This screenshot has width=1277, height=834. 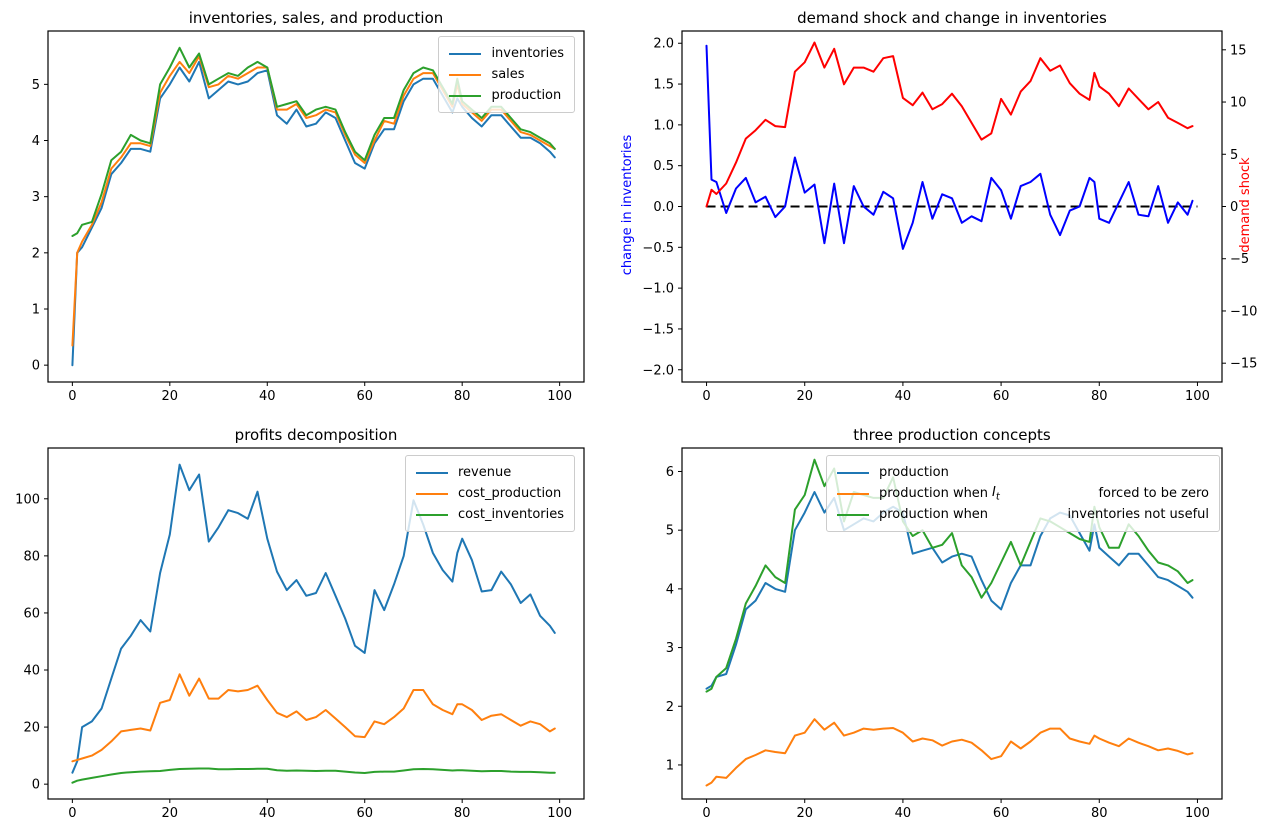 I want to click on right-y-tick-label: −15, so click(x=1243, y=364).